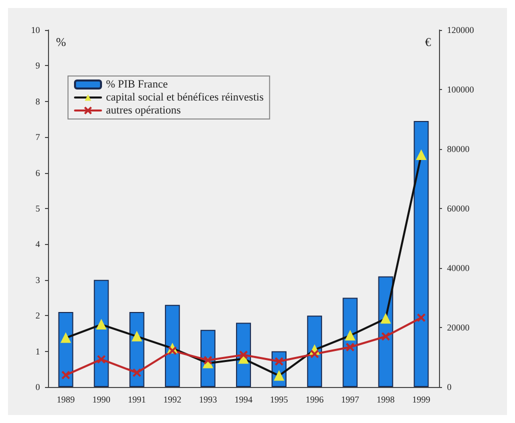 The width and height of the screenshot is (515, 423). Describe the element at coordinates (279, 399) in the screenshot. I see `x-tick-label: 1995` at that location.